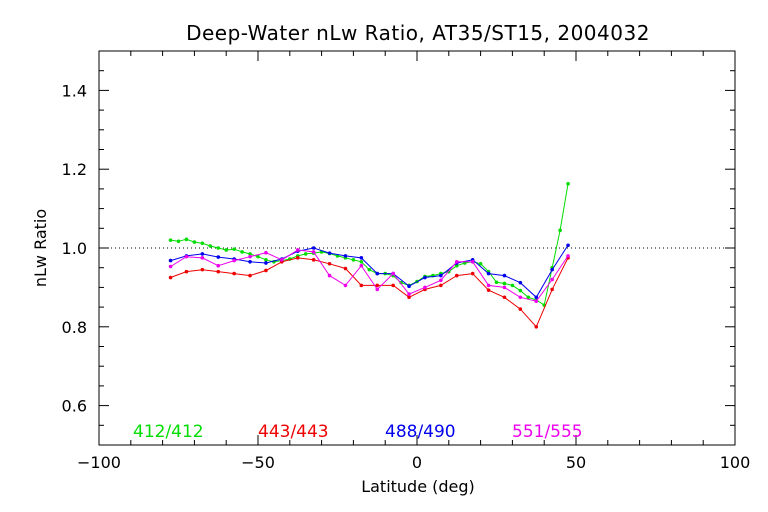 The width and height of the screenshot is (768, 512). Describe the element at coordinates (418, 33) in the screenshot. I see `chart-title: Deep-Water nLw Ratio, AT35/ST15, 2004032` at that location.